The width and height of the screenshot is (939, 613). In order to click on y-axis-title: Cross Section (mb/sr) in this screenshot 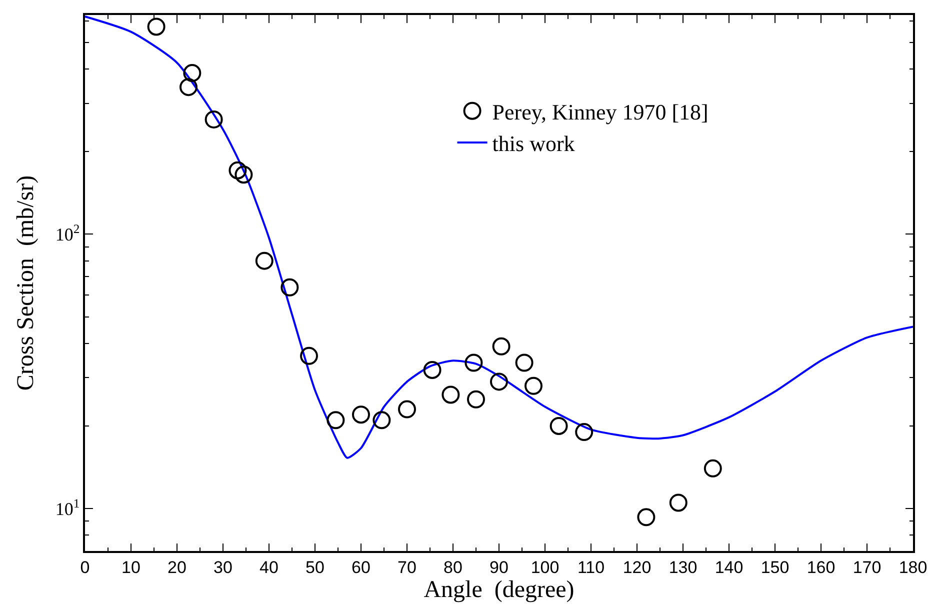, I will do `click(25, 283)`.